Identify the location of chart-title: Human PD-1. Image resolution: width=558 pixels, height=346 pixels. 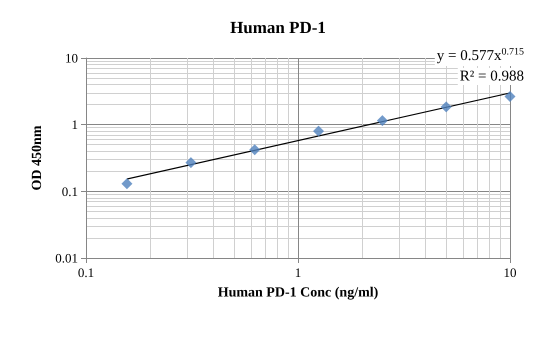
(278, 27).